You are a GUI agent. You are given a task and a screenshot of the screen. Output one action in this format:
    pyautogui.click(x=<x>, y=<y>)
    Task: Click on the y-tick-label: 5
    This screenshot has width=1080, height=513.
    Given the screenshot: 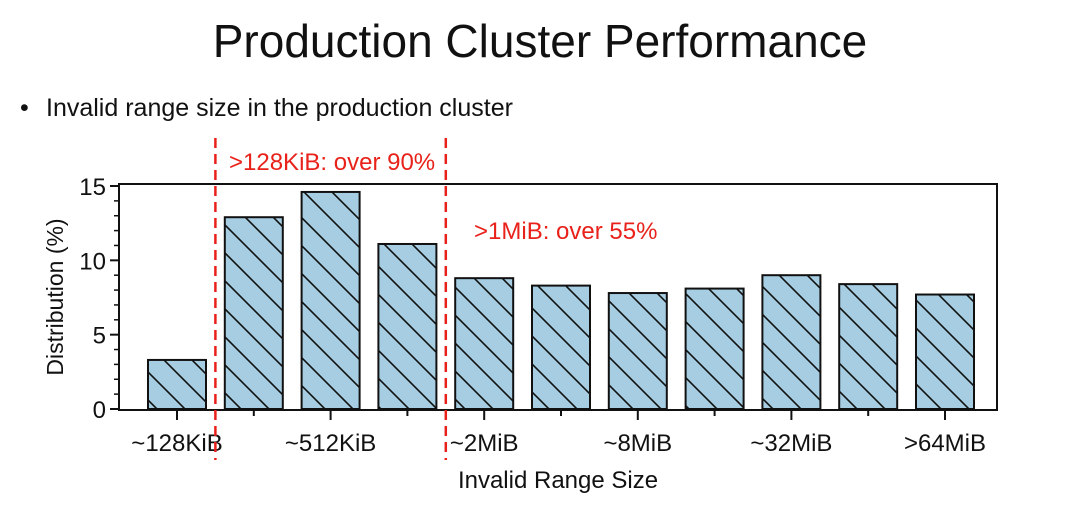 What is the action you would take?
    pyautogui.click(x=99, y=336)
    